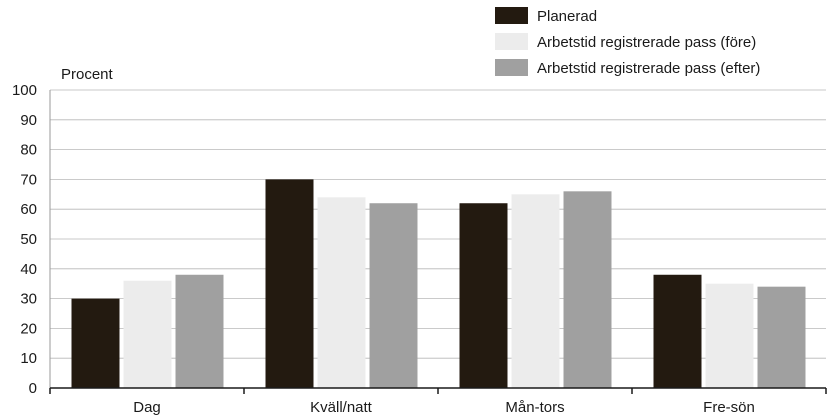 The height and width of the screenshot is (420, 832). What do you see at coordinates (534, 407) in the screenshot?
I see `x-tick-label: Mån-tors` at bounding box center [534, 407].